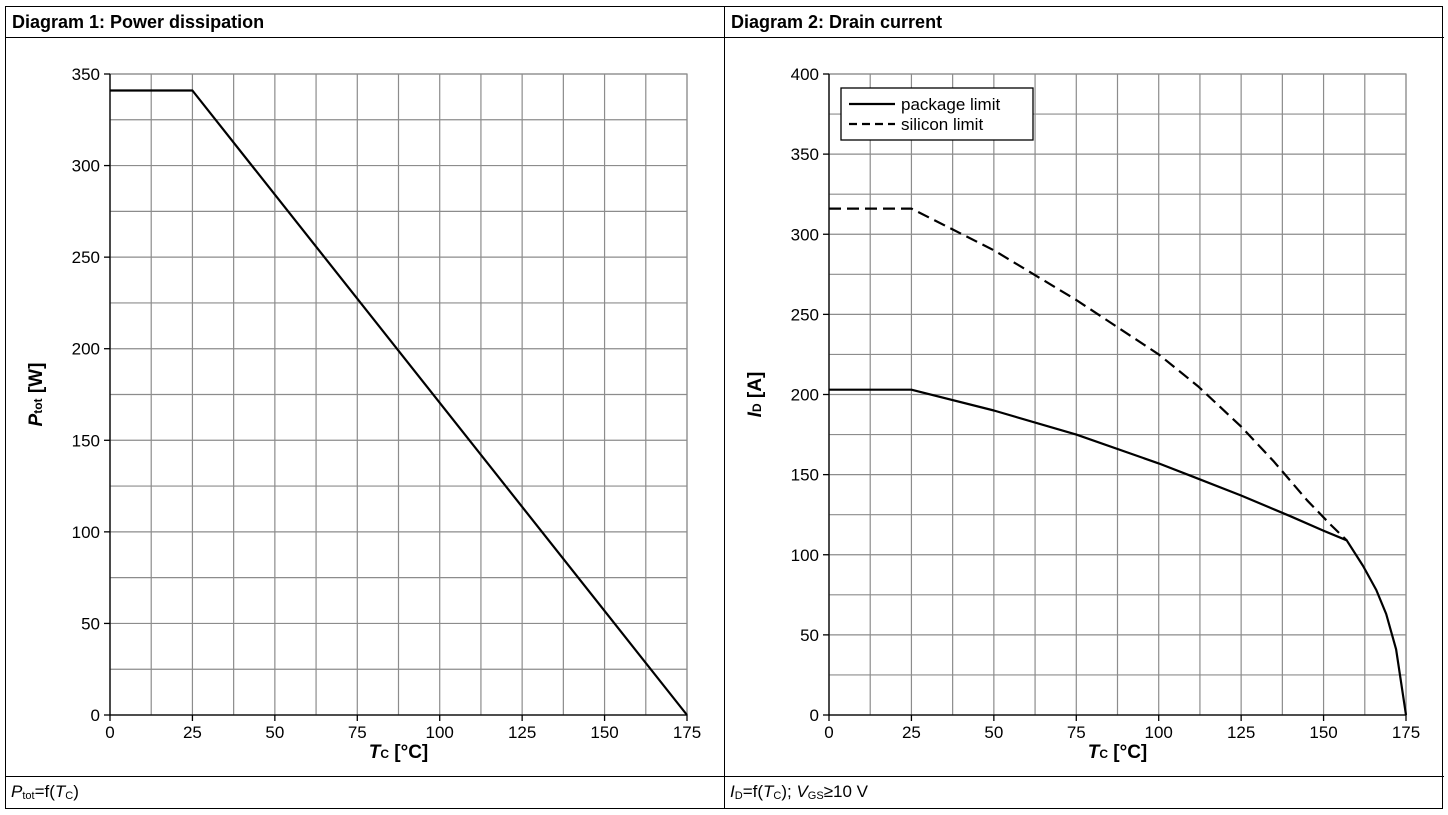  Describe the element at coordinates (36, 395) in the screenshot. I see `y-axis-title: Ptot [W]` at that location.